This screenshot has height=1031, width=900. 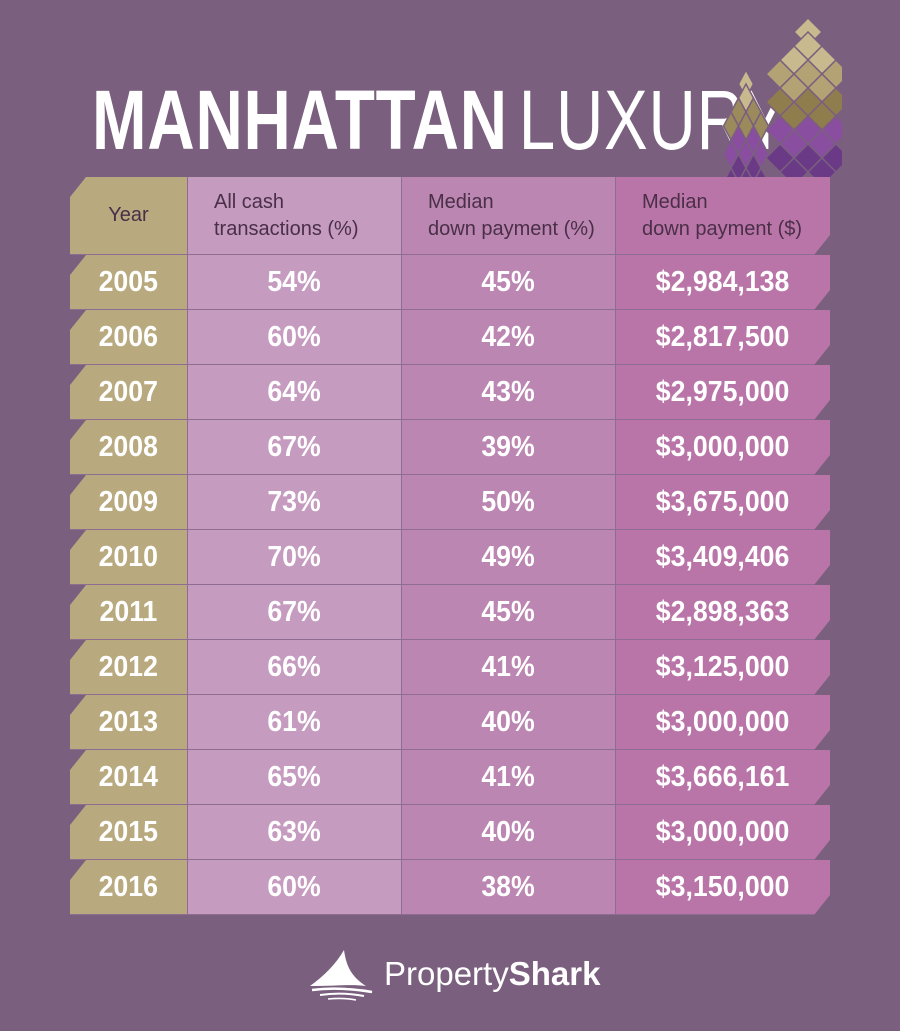 I want to click on table-row: 2016 60% 38% $3,150,000, so click(x=450, y=887).